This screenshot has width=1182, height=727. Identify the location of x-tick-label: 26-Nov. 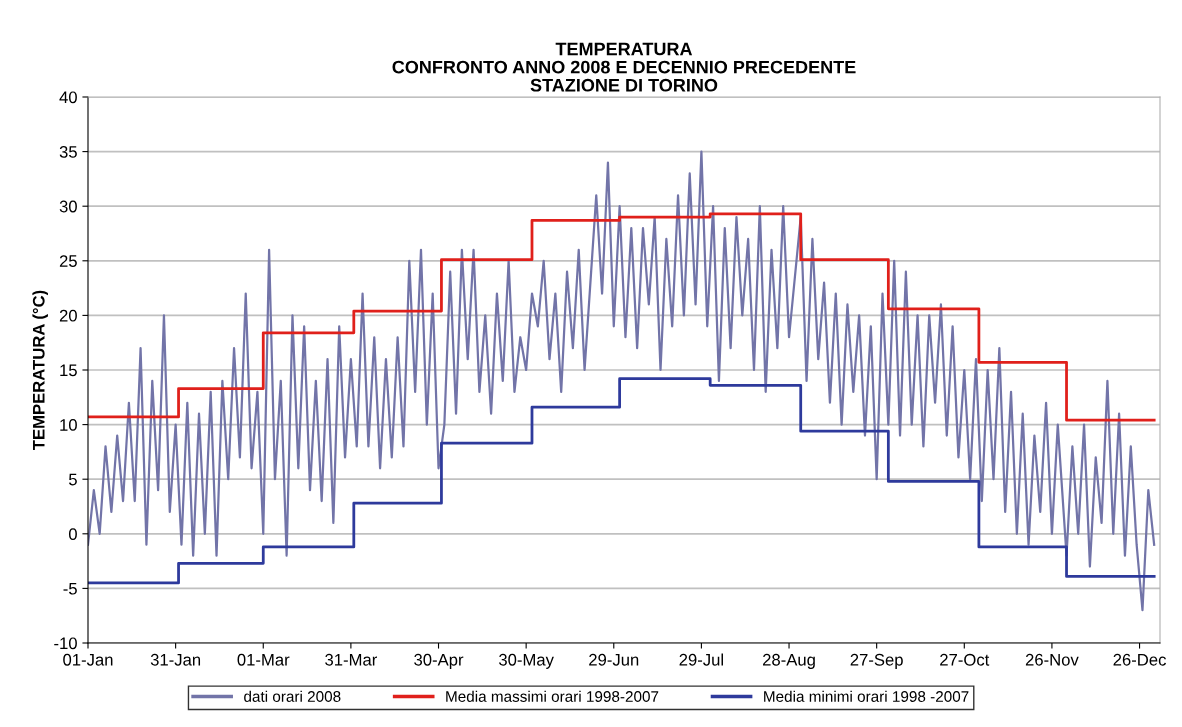
(1052, 659).